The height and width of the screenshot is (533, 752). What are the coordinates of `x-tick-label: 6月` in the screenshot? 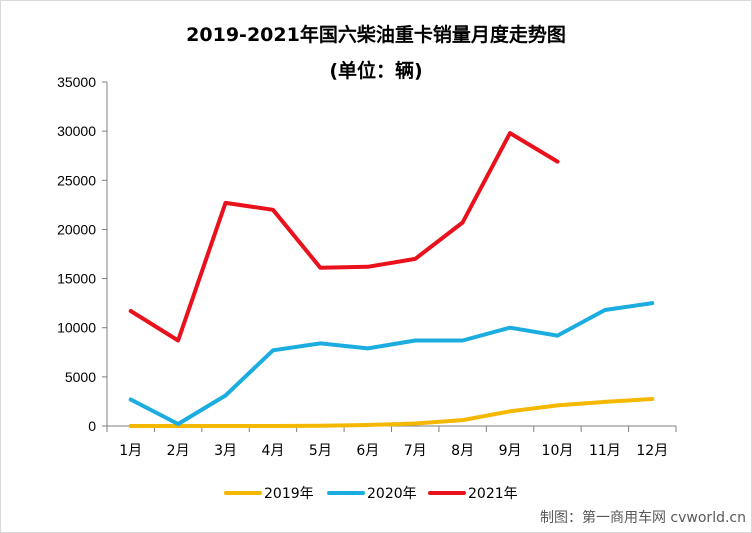 It's located at (367, 451).